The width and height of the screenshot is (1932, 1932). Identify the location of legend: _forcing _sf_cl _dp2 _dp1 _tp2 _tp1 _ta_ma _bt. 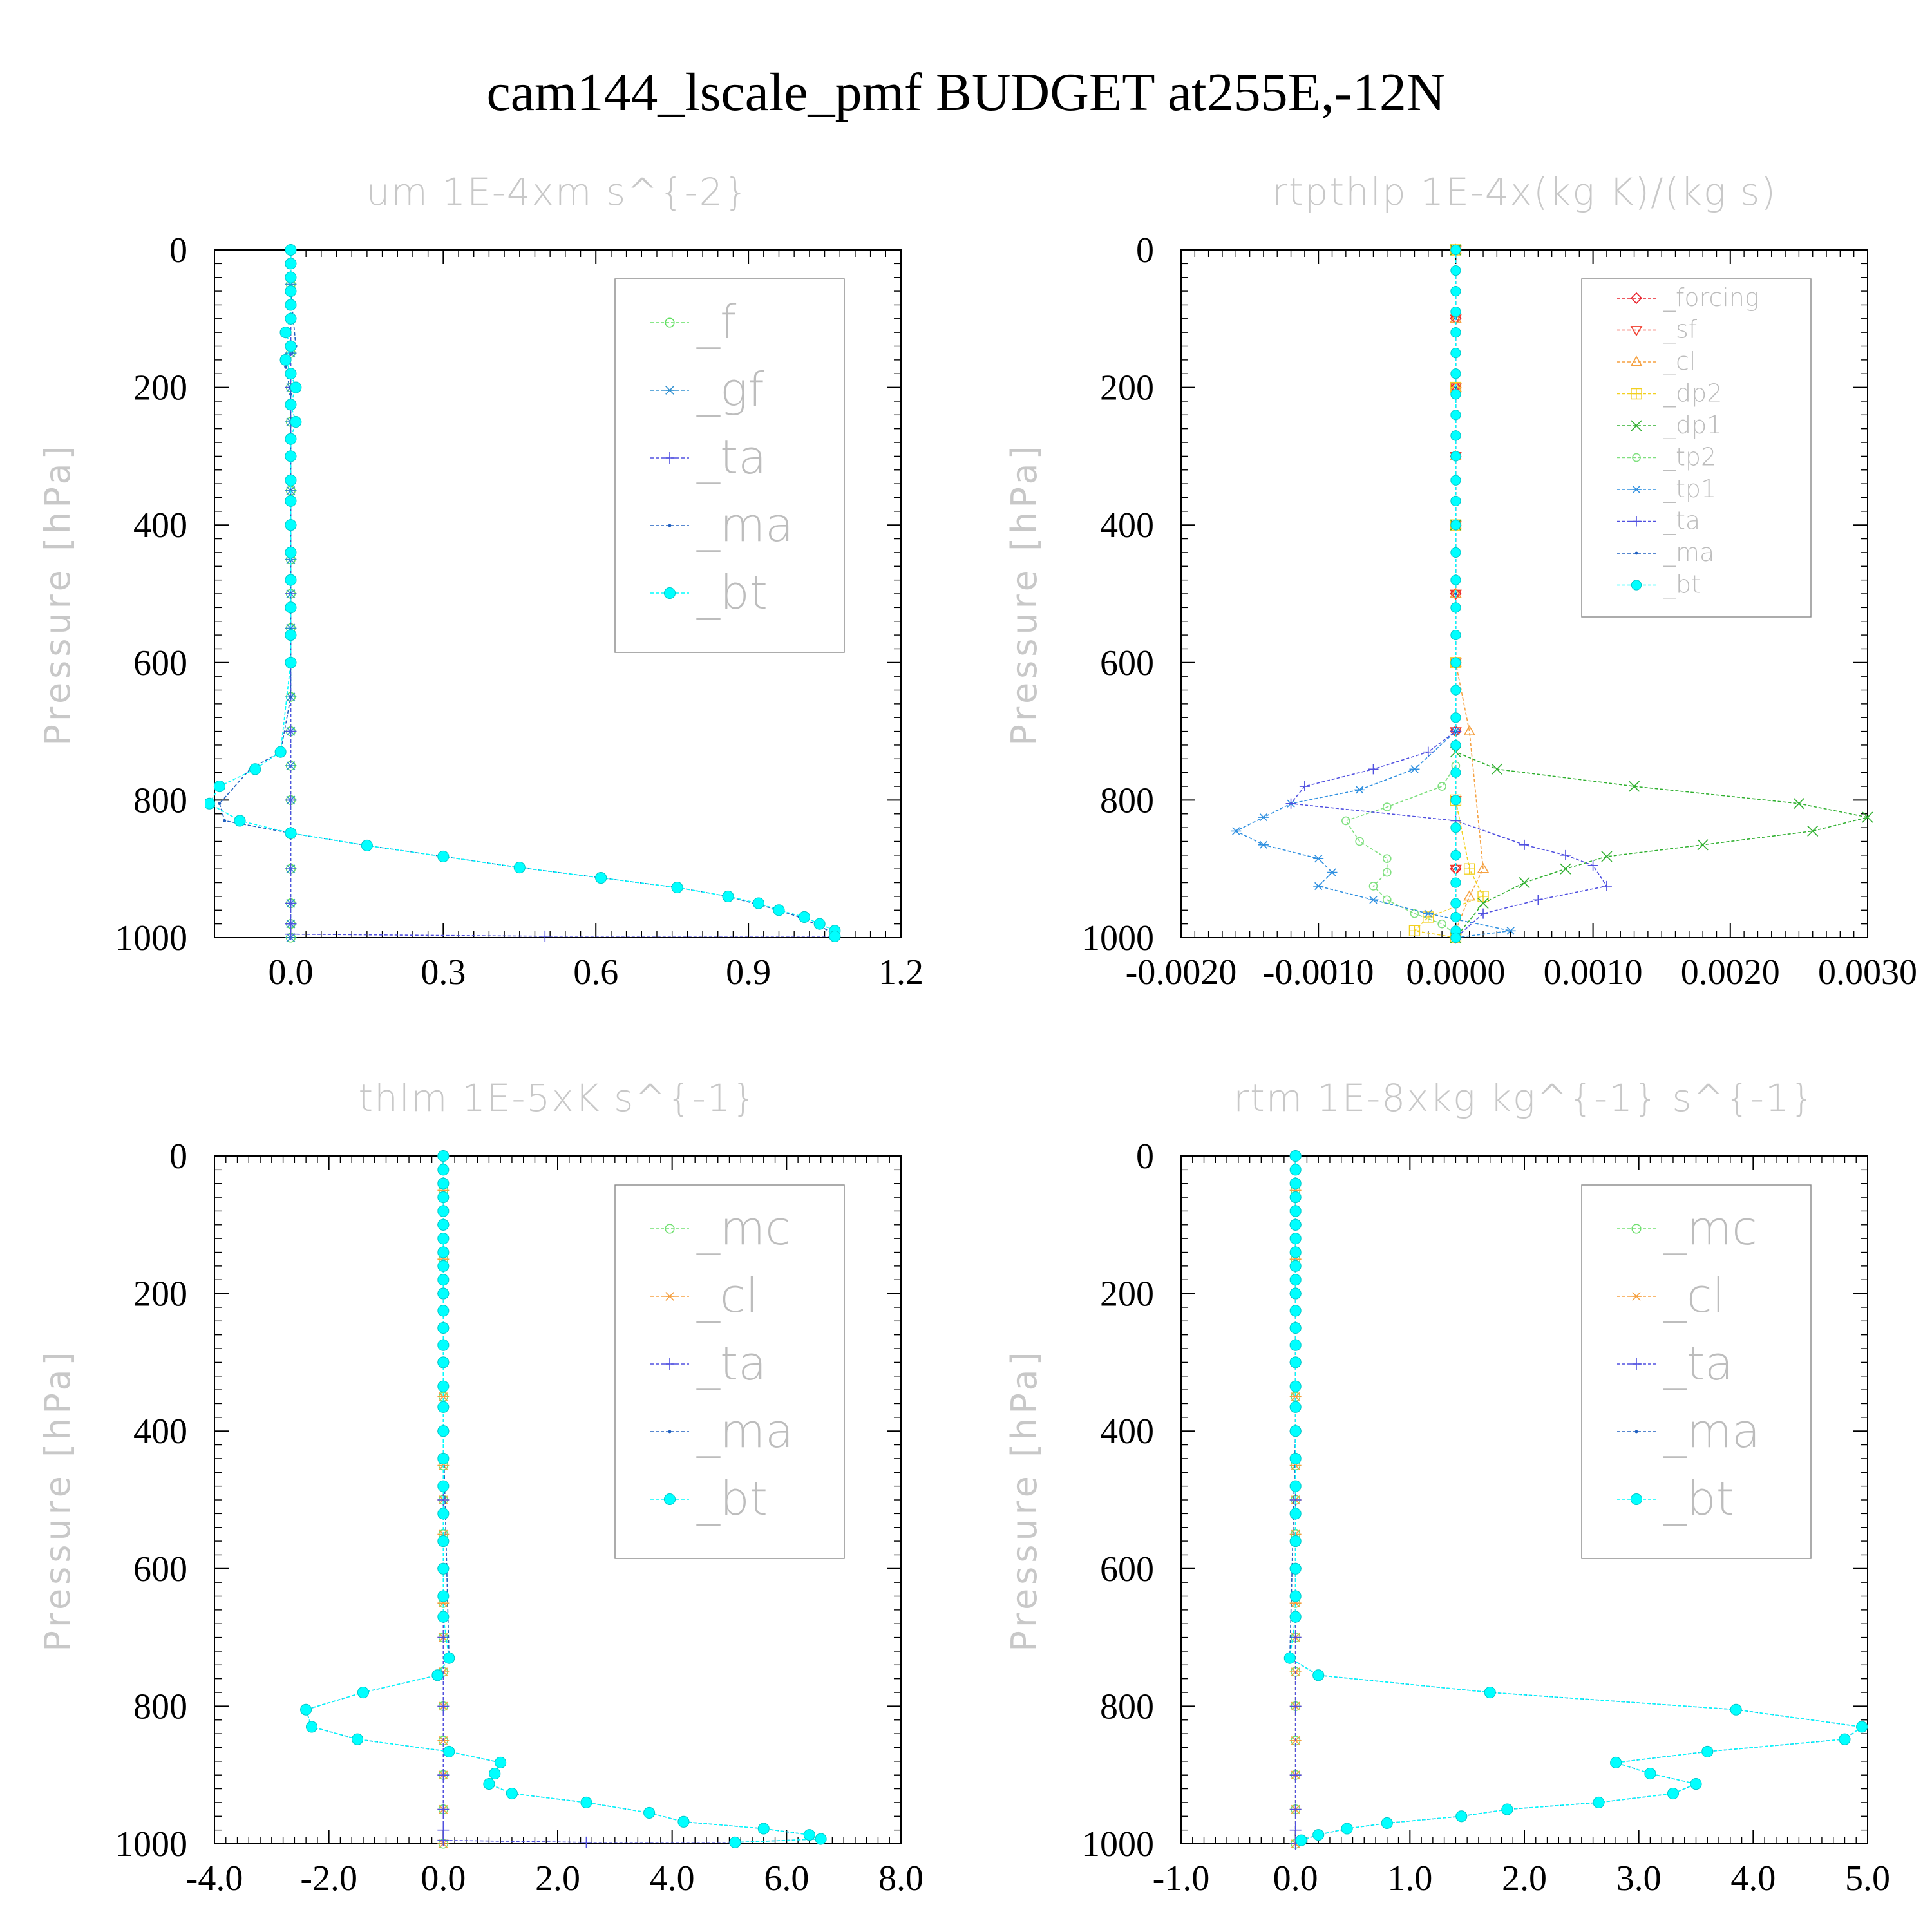
(1696, 448).